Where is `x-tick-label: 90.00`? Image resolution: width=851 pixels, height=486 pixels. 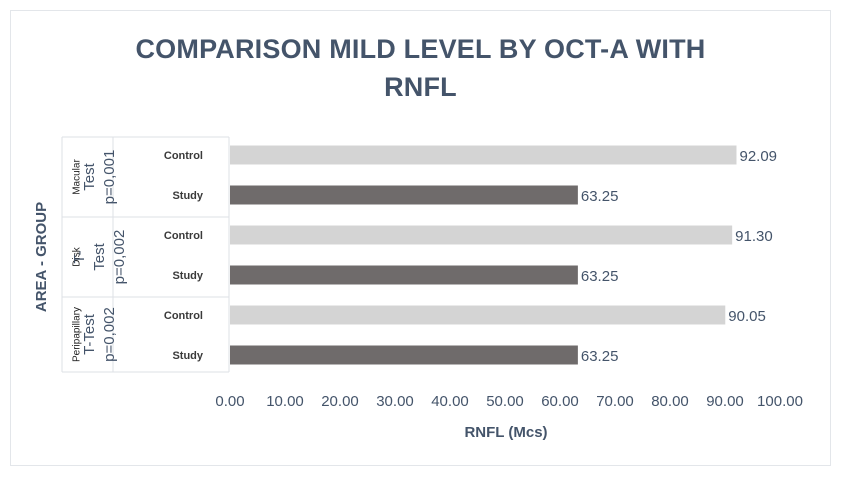 x-tick-label: 90.00 is located at coordinates (725, 401).